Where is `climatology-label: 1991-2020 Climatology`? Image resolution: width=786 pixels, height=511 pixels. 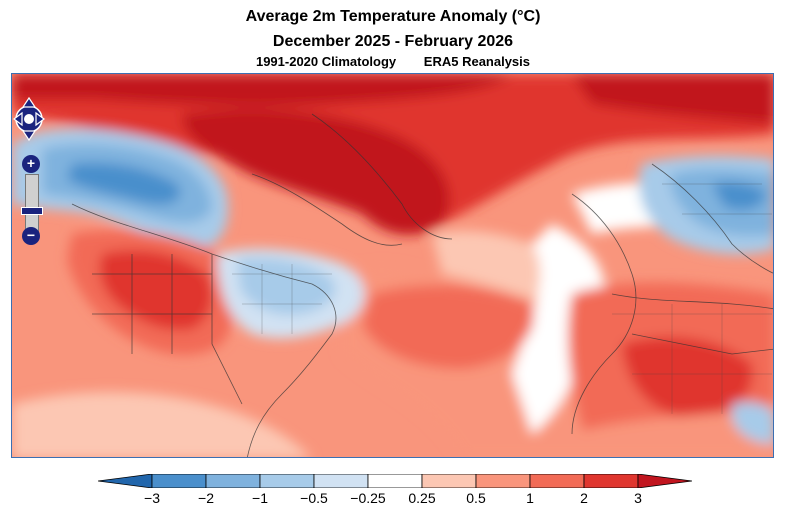 climatology-label: 1991-2020 Climatology is located at coordinates (326, 61).